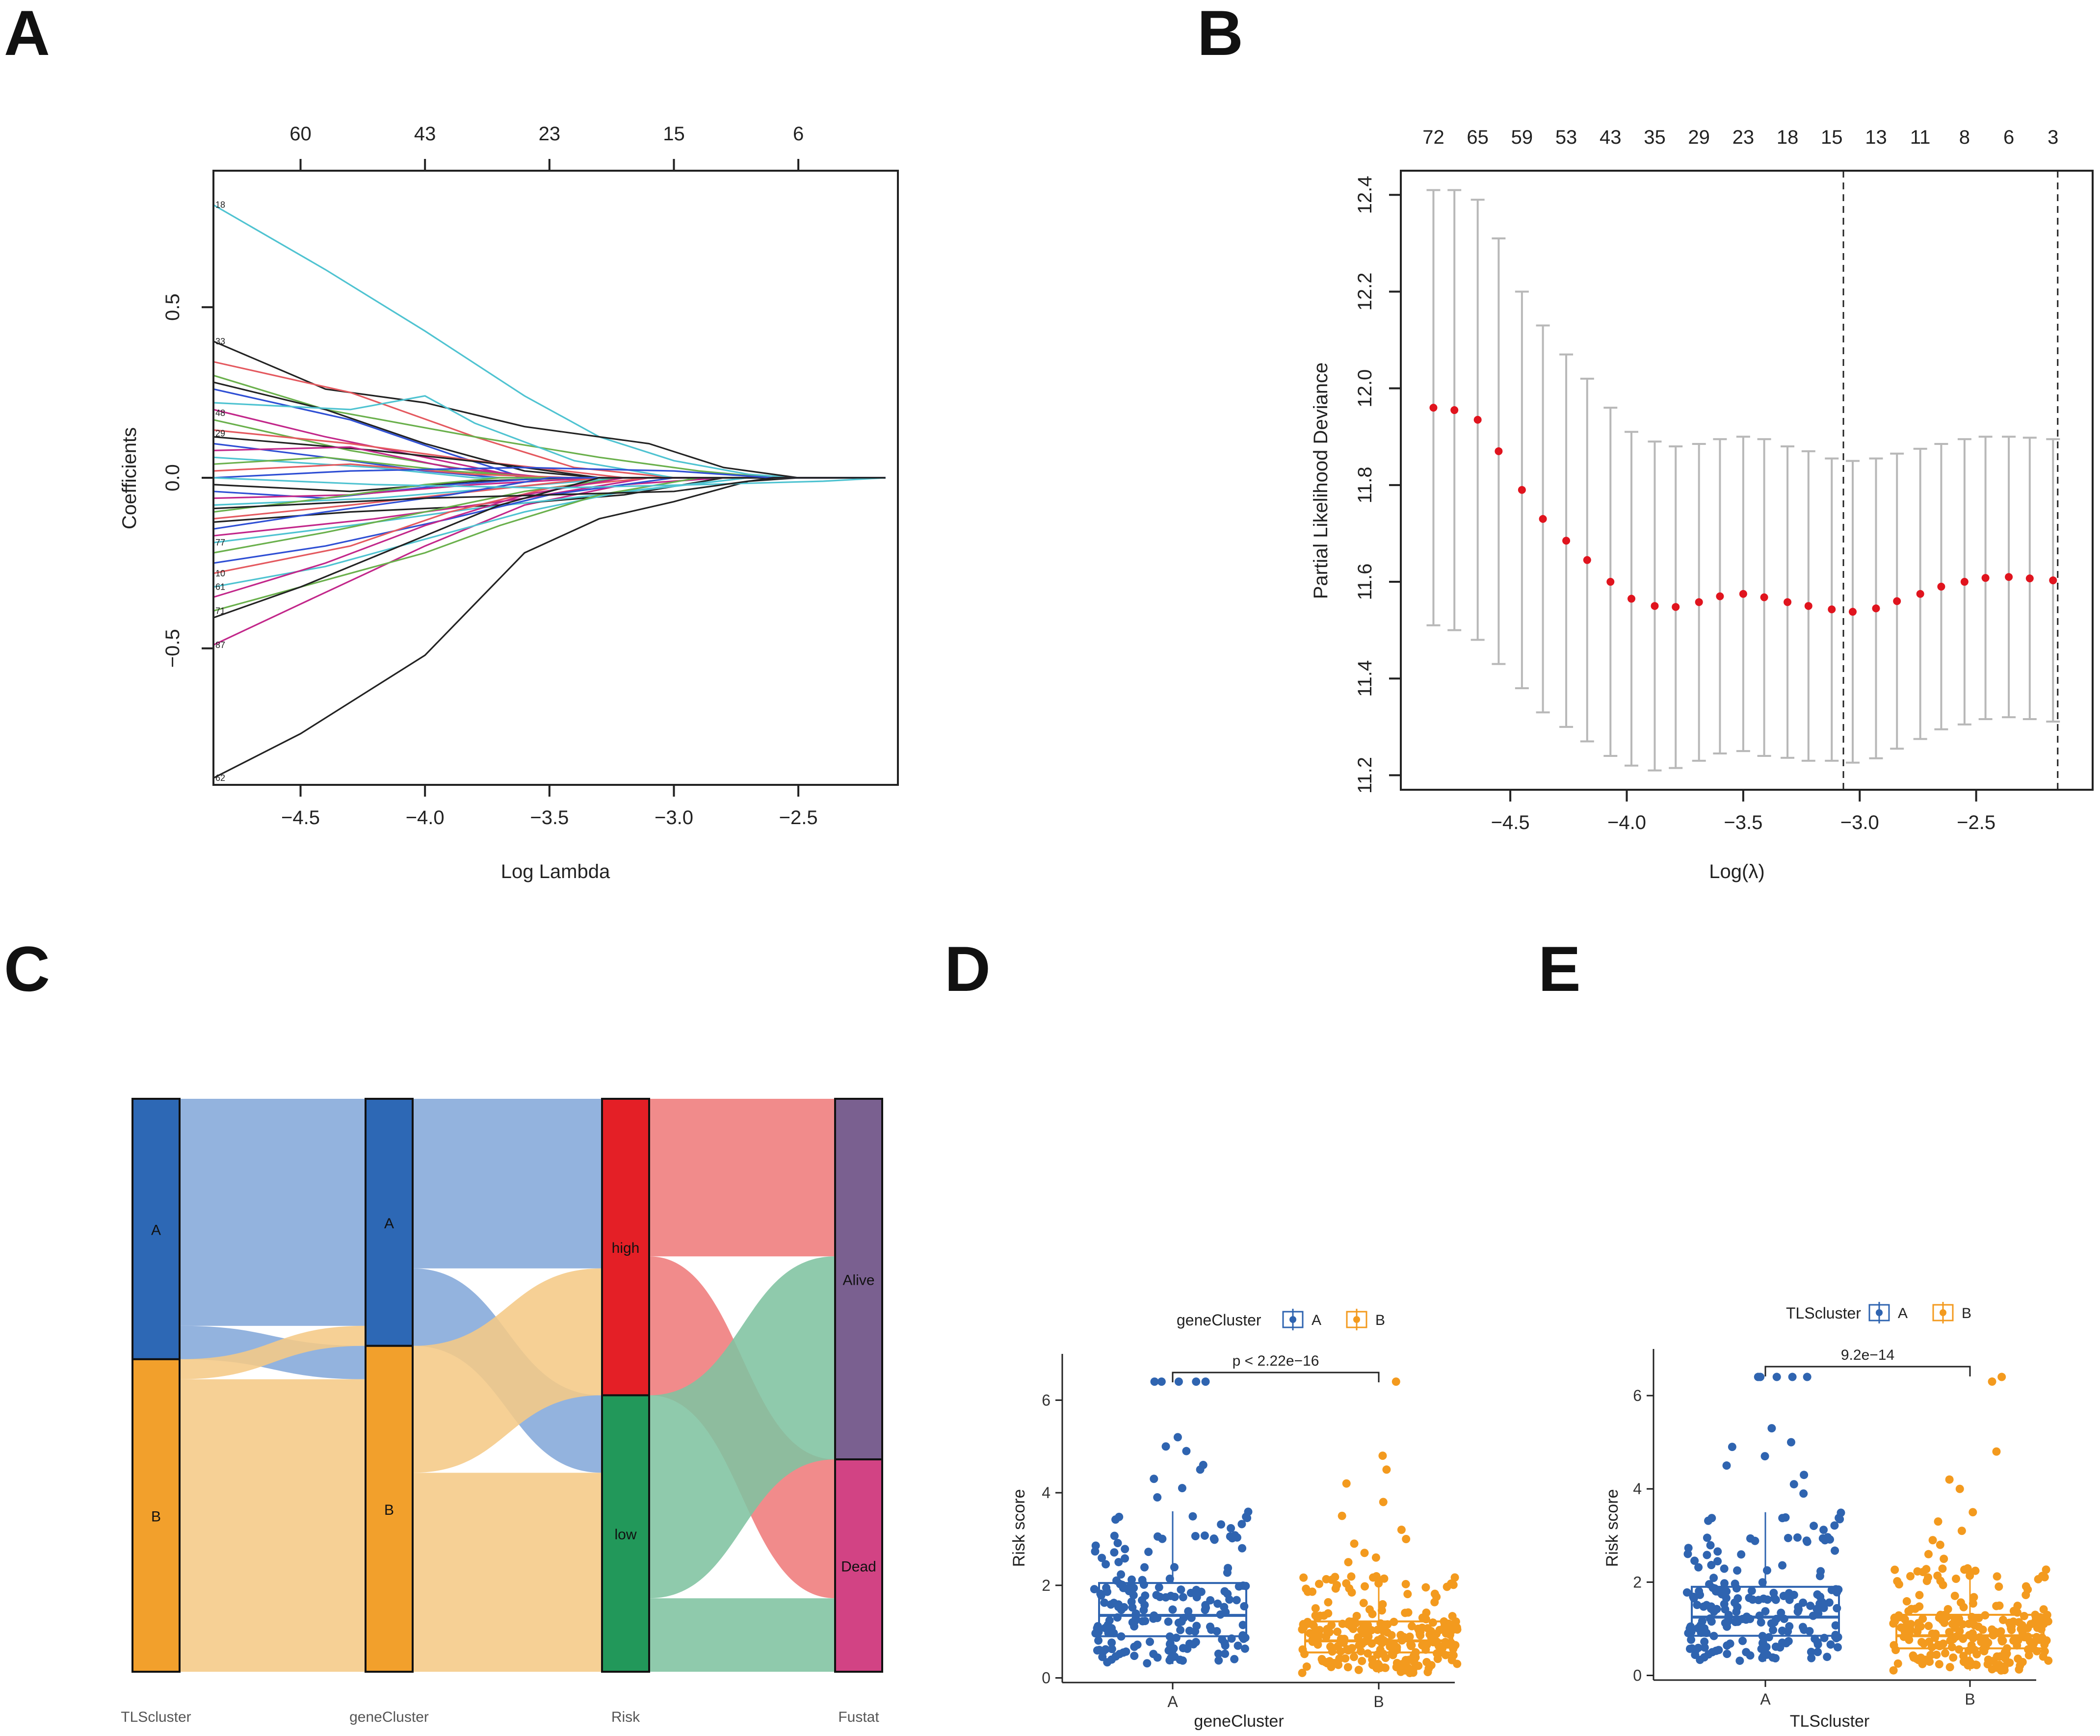  What do you see at coordinates (273, 1212) in the screenshot?
I see `alluvial-flow` at bounding box center [273, 1212].